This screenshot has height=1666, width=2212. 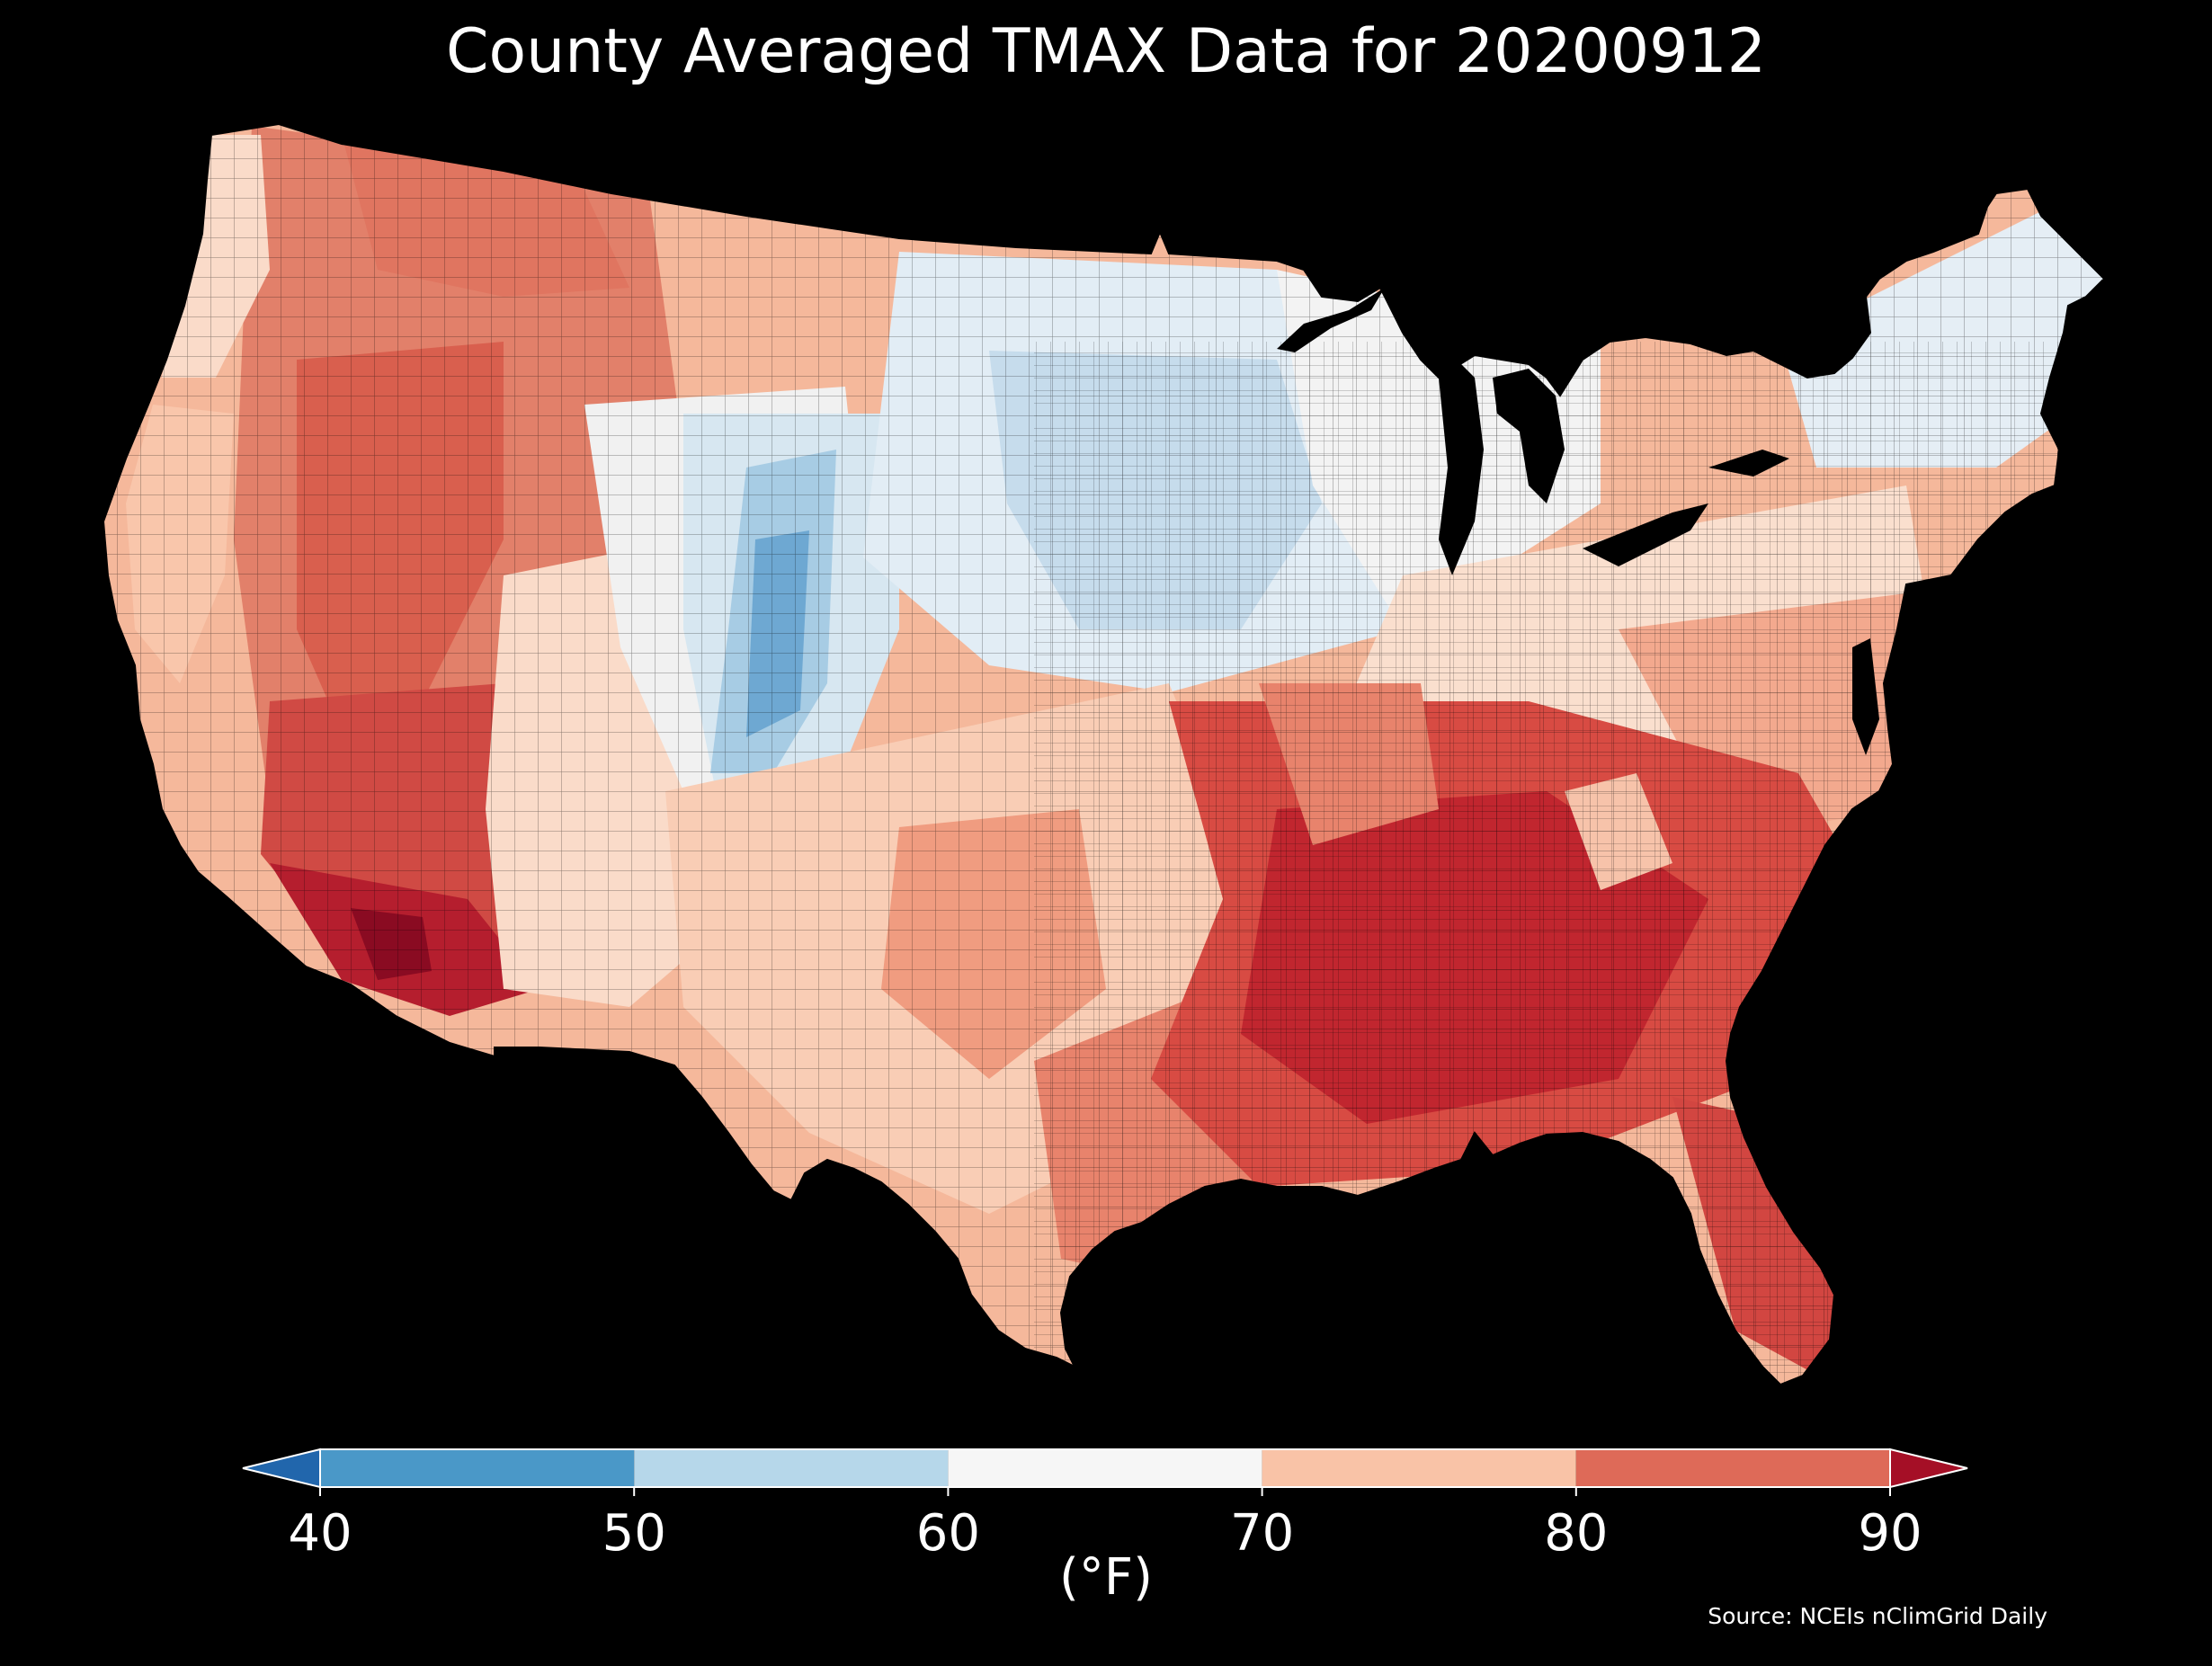 What do you see at coordinates (1105, 1506) in the screenshot?
I see `colorbar: 40 50 60 70 80 90` at bounding box center [1105, 1506].